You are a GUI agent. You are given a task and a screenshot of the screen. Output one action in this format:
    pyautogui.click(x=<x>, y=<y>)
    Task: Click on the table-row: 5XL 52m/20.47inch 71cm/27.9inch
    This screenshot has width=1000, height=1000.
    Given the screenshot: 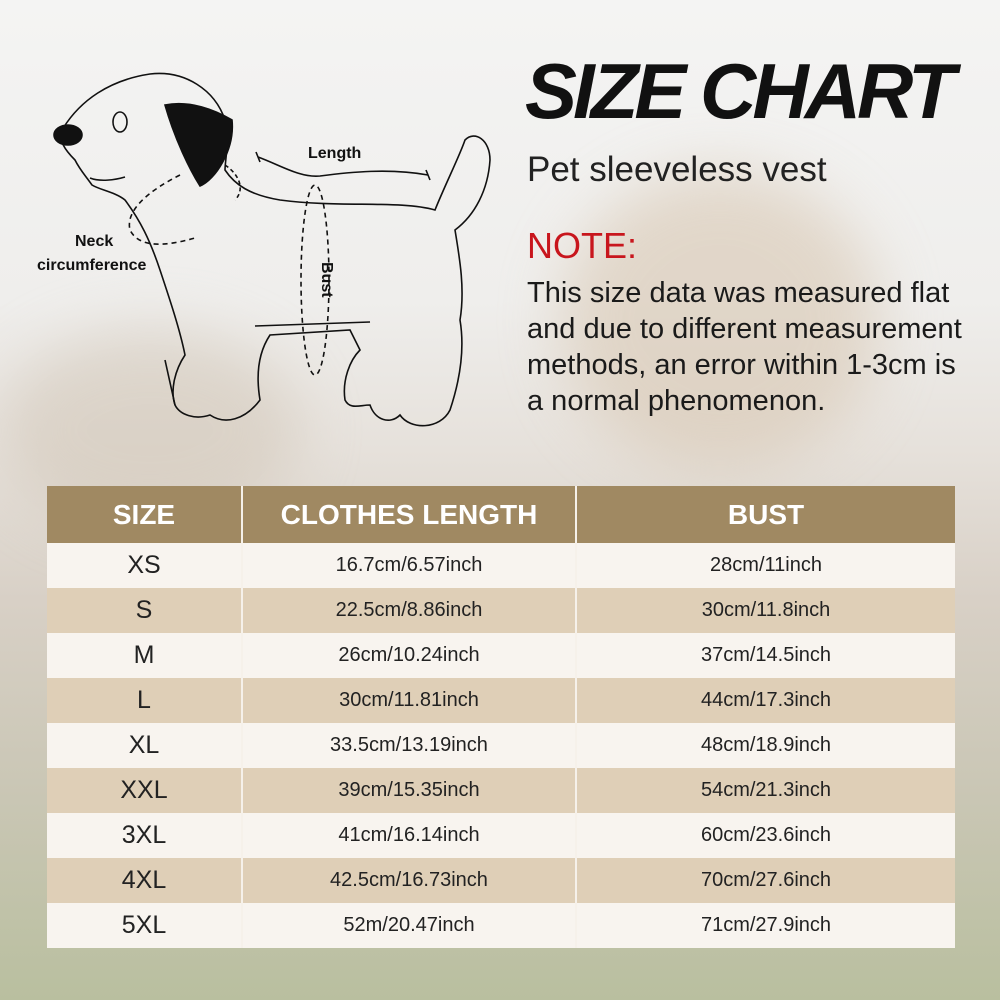 What is the action you would take?
    pyautogui.click(x=501, y=925)
    